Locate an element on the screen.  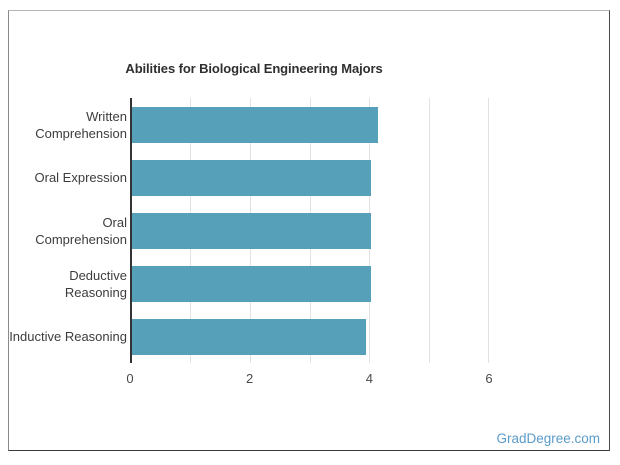
category-label: Oral Expression is located at coordinates (80, 177).